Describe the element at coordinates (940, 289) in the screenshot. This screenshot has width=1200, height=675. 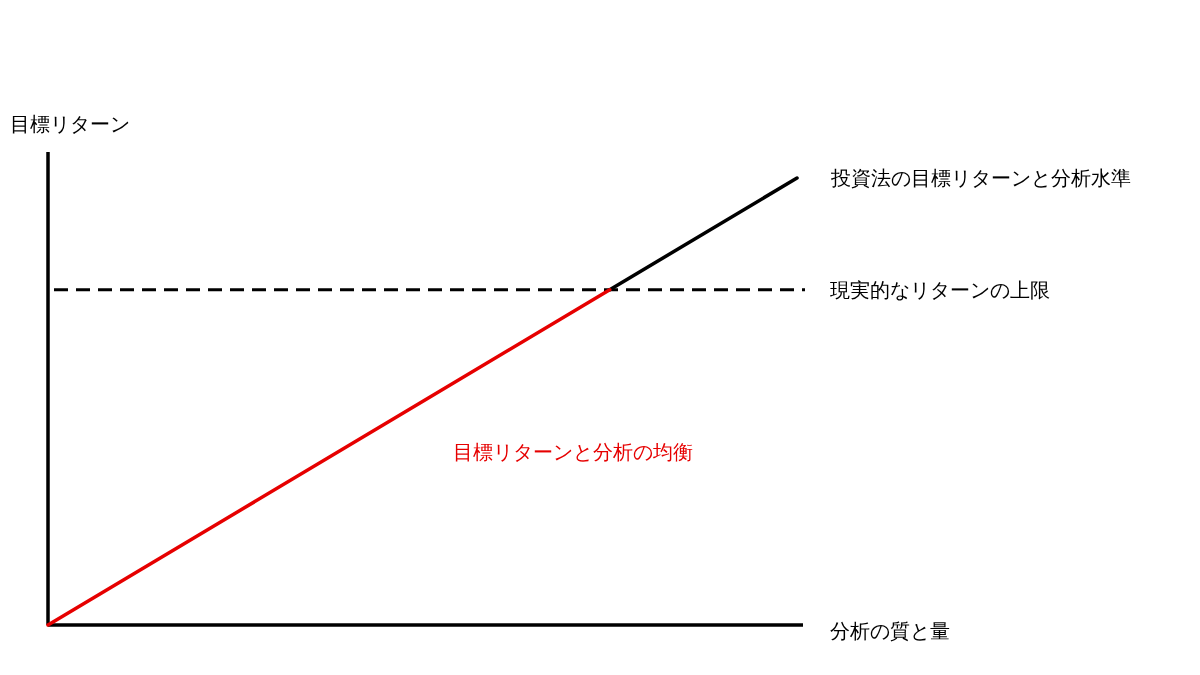
I see `ref-line-label: 現実的なリターンの上限` at that location.